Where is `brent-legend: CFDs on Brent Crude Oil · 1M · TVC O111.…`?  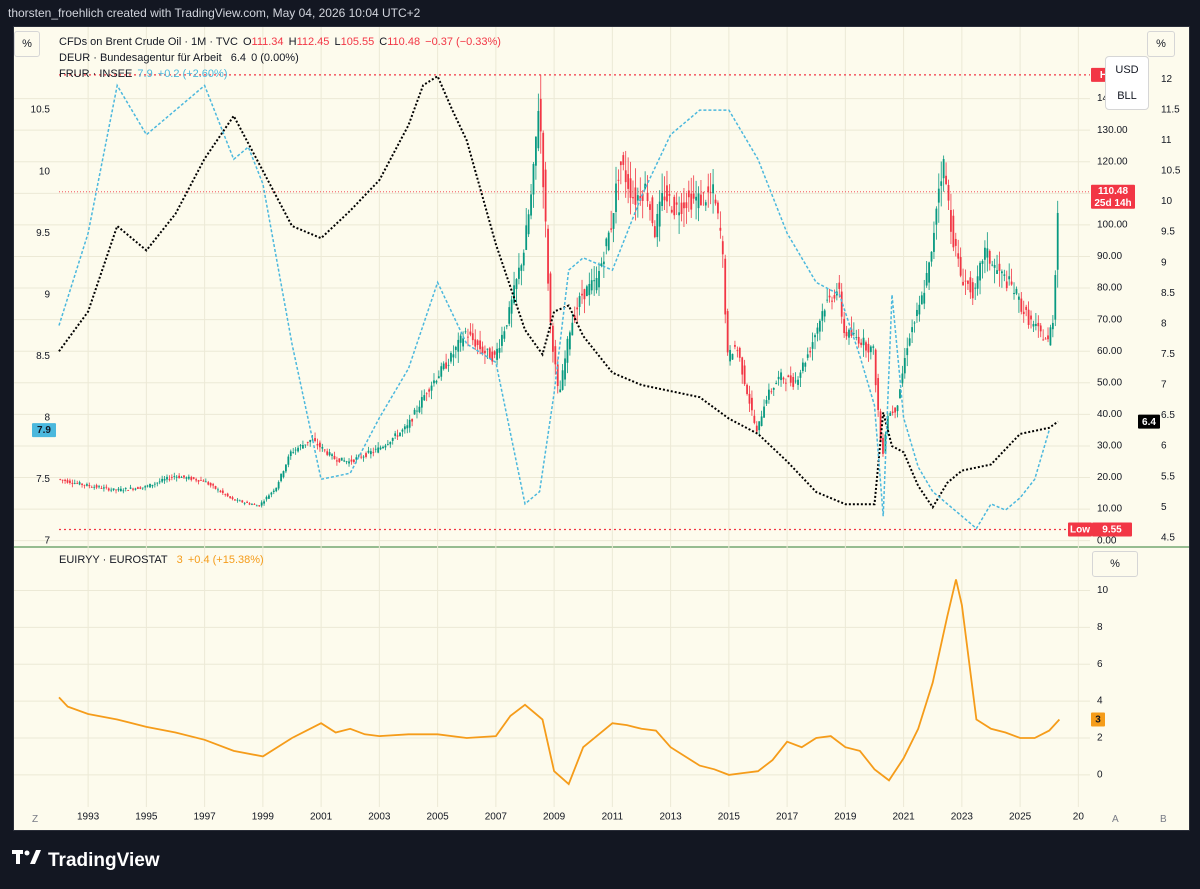 brent-legend: CFDs on Brent Crude Oil · 1M · TVC O111.… is located at coordinates (281, 42).